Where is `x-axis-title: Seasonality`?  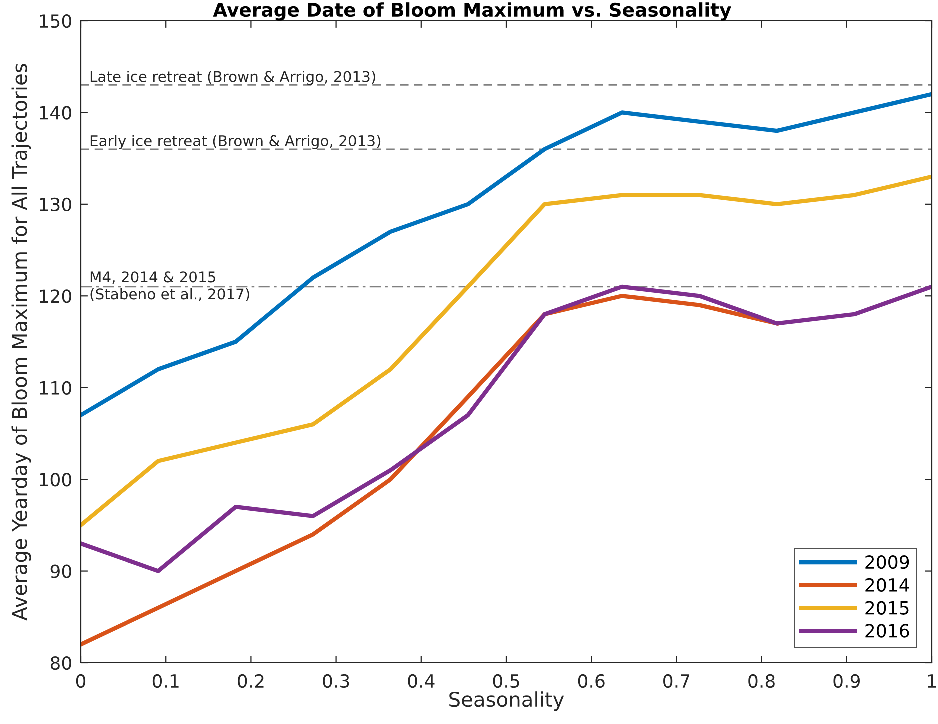
x-axis-title: Seasonality is located at coordinates (507, 702).